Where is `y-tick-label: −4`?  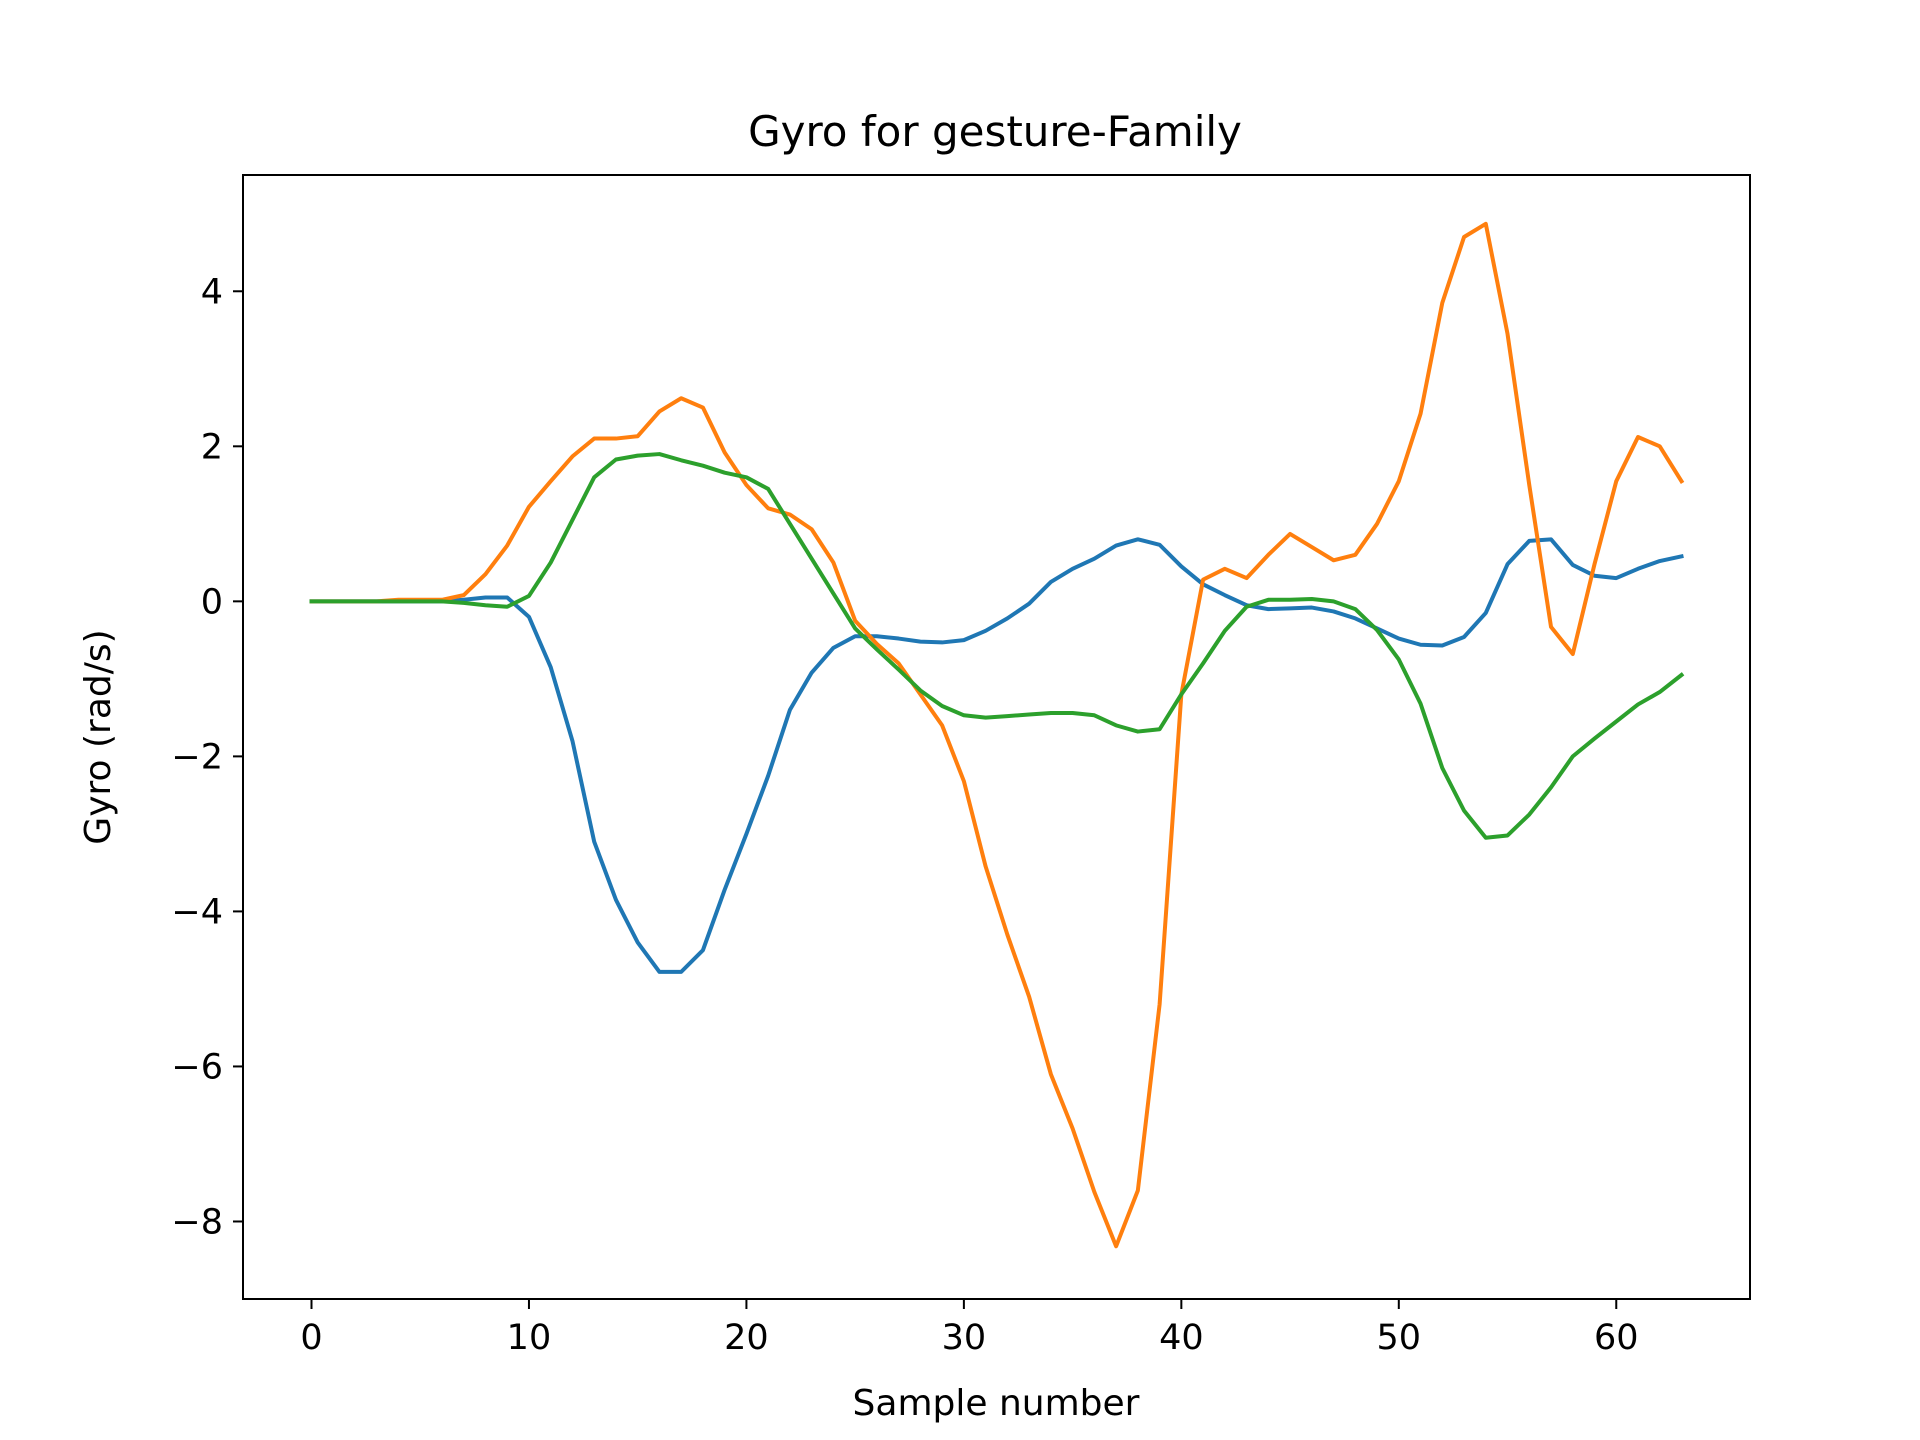 y-tick-label: −4 is located at coordinates (197, 912).